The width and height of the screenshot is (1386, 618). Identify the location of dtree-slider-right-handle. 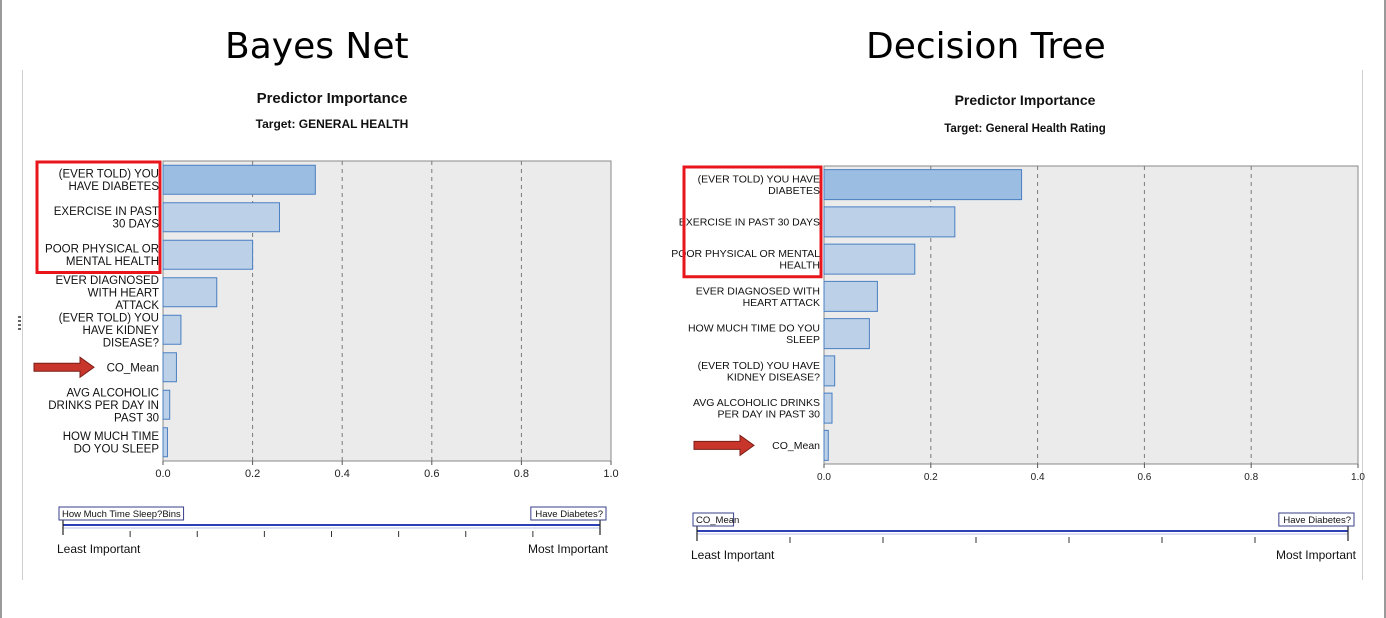
(1347, 532).